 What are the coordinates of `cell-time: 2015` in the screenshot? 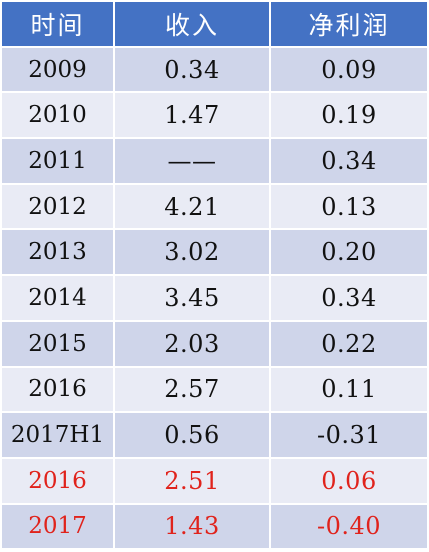 It's located at (57, 343).